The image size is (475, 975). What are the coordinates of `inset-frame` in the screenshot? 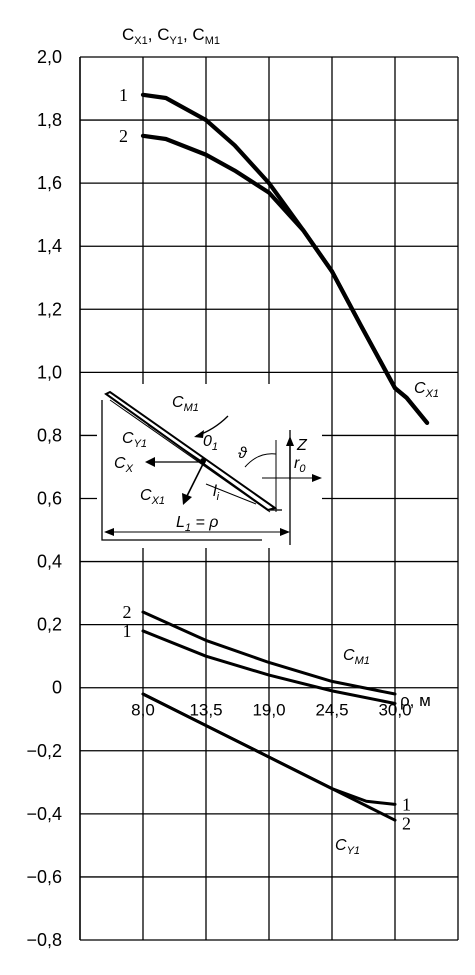 It's located at (181, 470).